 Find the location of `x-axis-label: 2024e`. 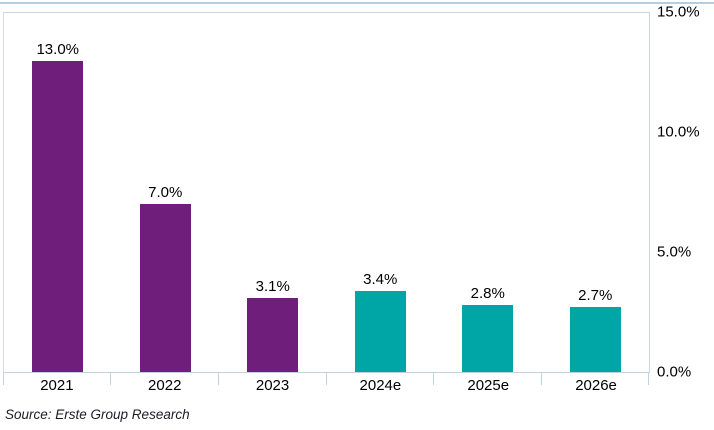

x-axis-label: 2024e is located at coordinates (380, 385).